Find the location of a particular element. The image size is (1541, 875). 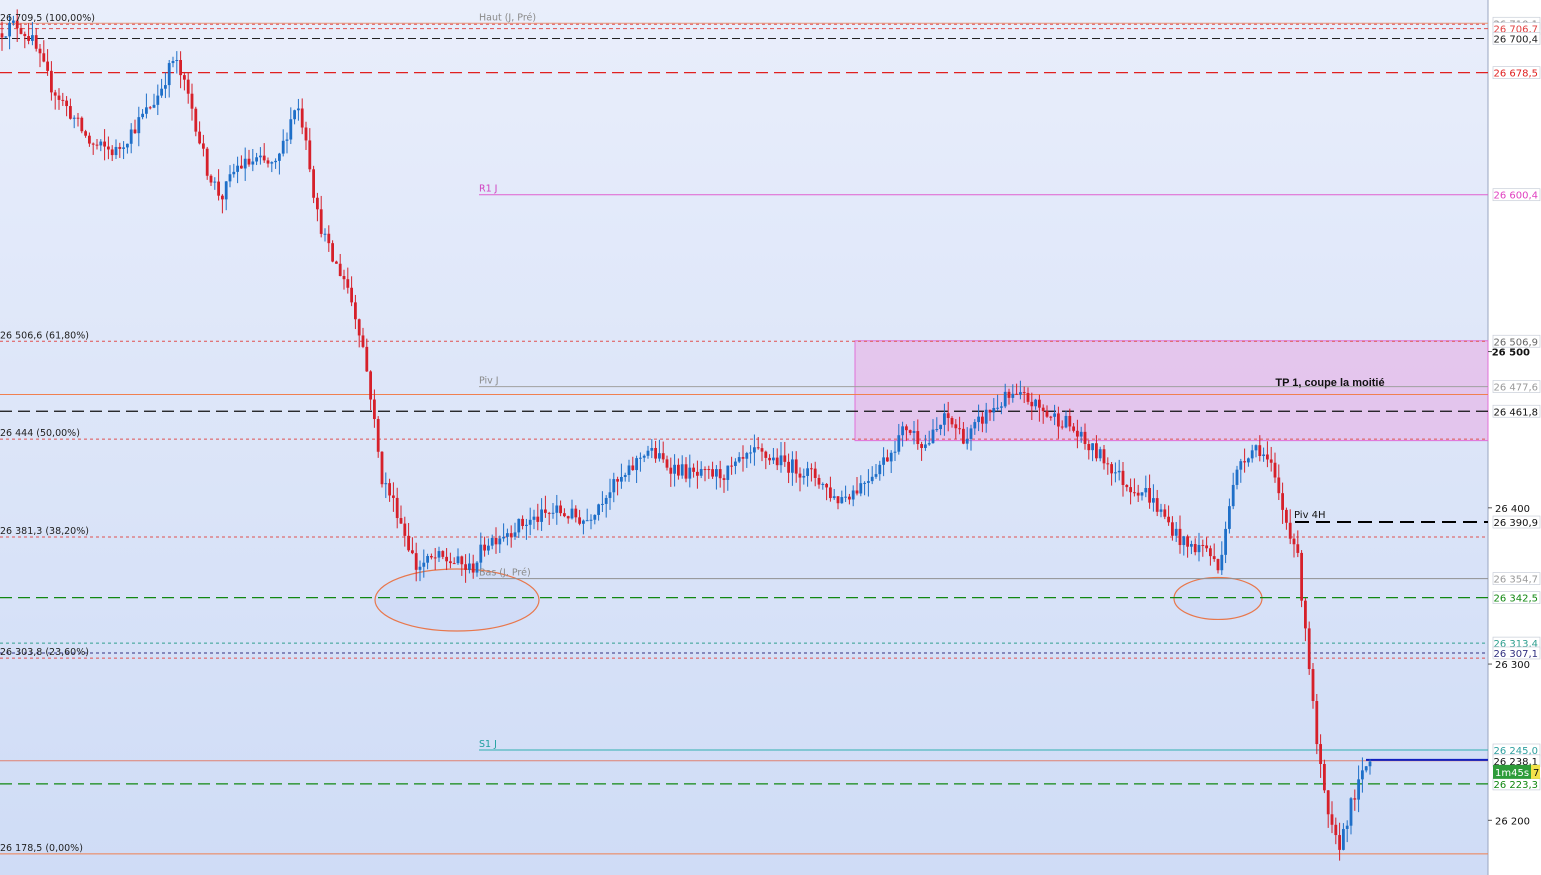

piv4h-label: Piv 4H is located at coordinates (1310, 515).